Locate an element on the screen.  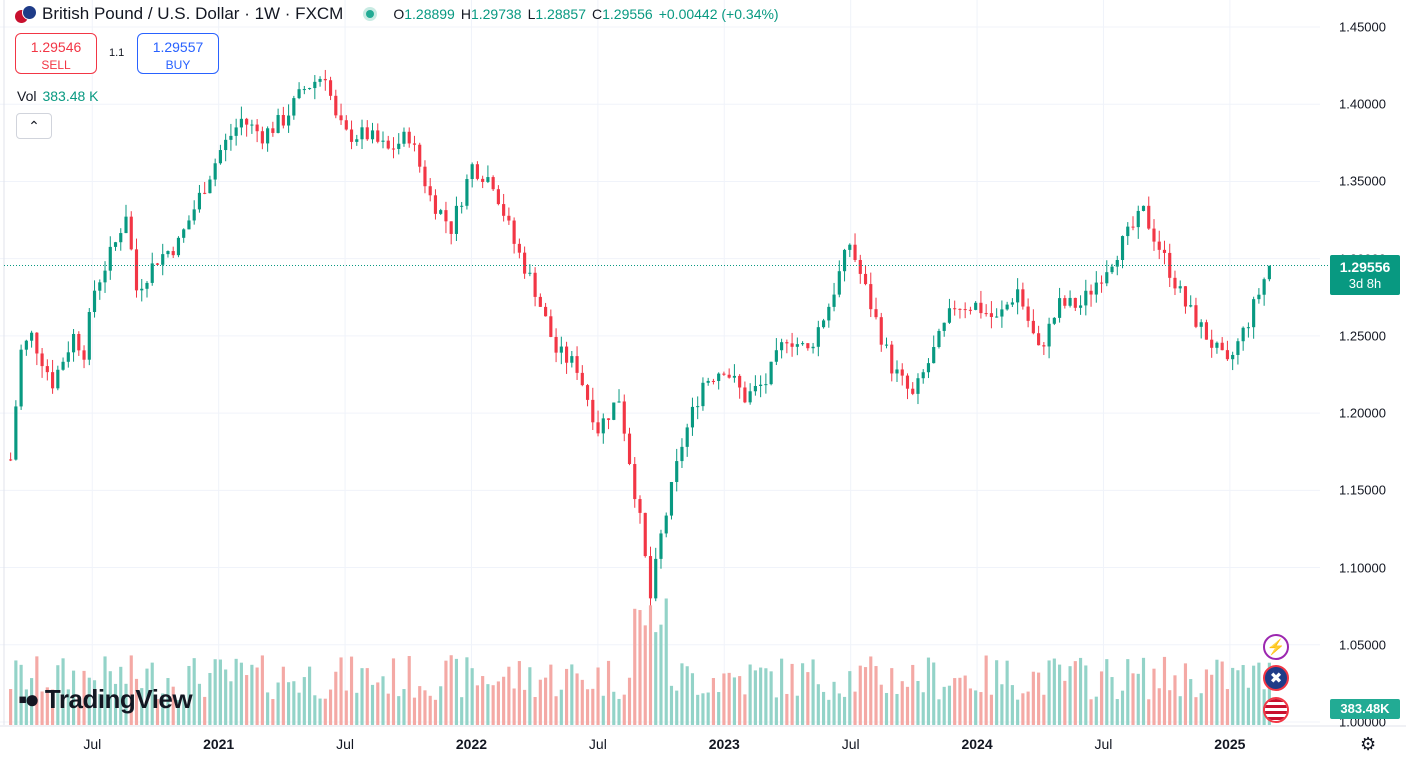
symbol-title: British Pound / U.S. Dollar · 1W · FXCM is located at coordinates (193, 13).